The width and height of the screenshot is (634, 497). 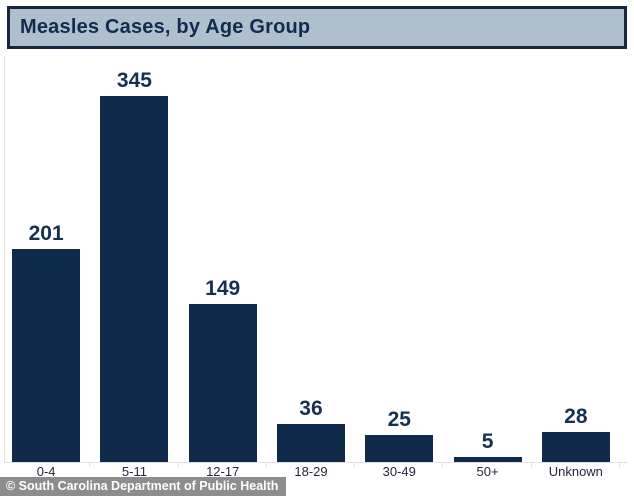 What do you see at coordinates (399, 471) in the screenshot?
I see `x-axis-label: 30-49` at bounding box center [399, 471].